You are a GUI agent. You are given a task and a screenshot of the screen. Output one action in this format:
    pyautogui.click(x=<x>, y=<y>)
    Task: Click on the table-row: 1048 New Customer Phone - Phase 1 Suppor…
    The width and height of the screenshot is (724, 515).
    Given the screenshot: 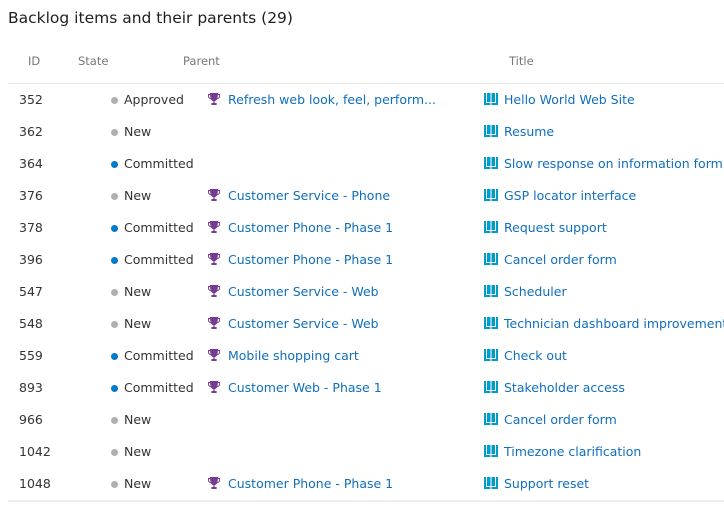 What is the action you would take?
    pyautogui.click(x=362, y=484)
    